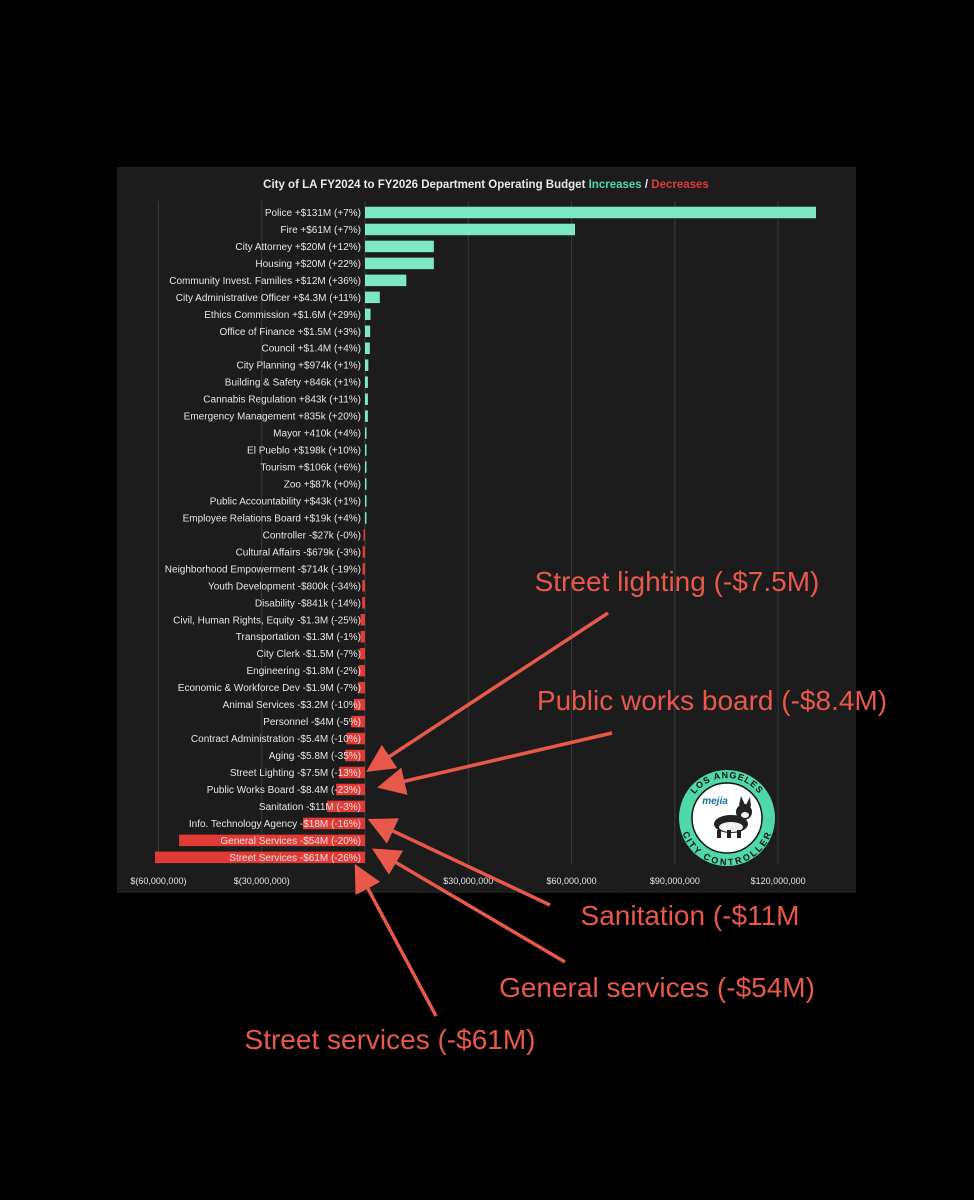 Image resolution: width=974 pixels, height=1200 pixels. Describe the element at coordinates (298, 637) in the screenshot. I see `category-label: Transportation -$1.3M (-1%)` at that location.